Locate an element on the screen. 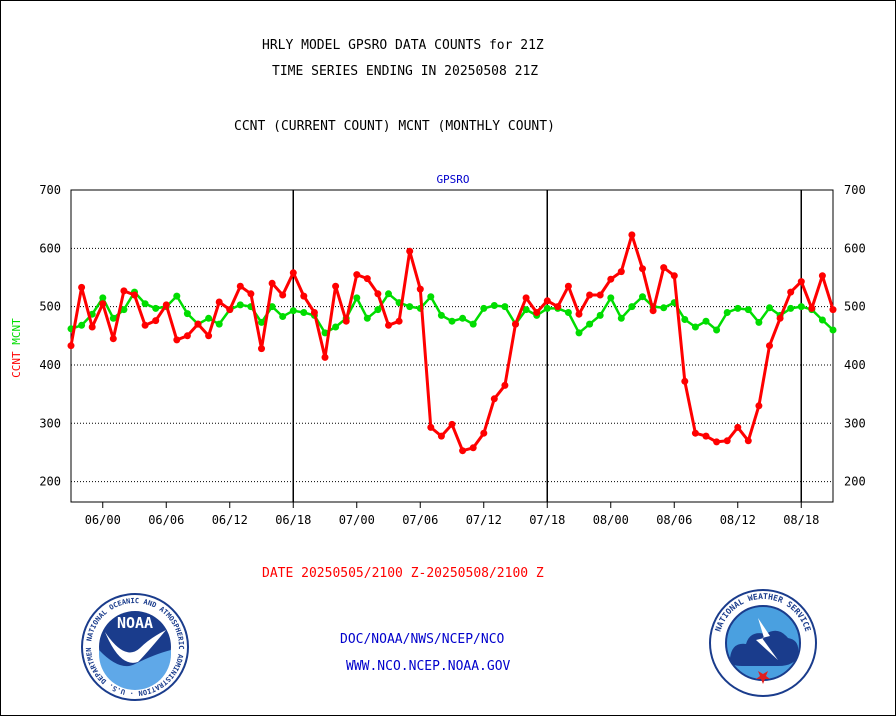 Image resolution: width=896 pixels, height=716 pixels. x-tick-label-08/18: 08/18 is located at coordinates (801, 520).